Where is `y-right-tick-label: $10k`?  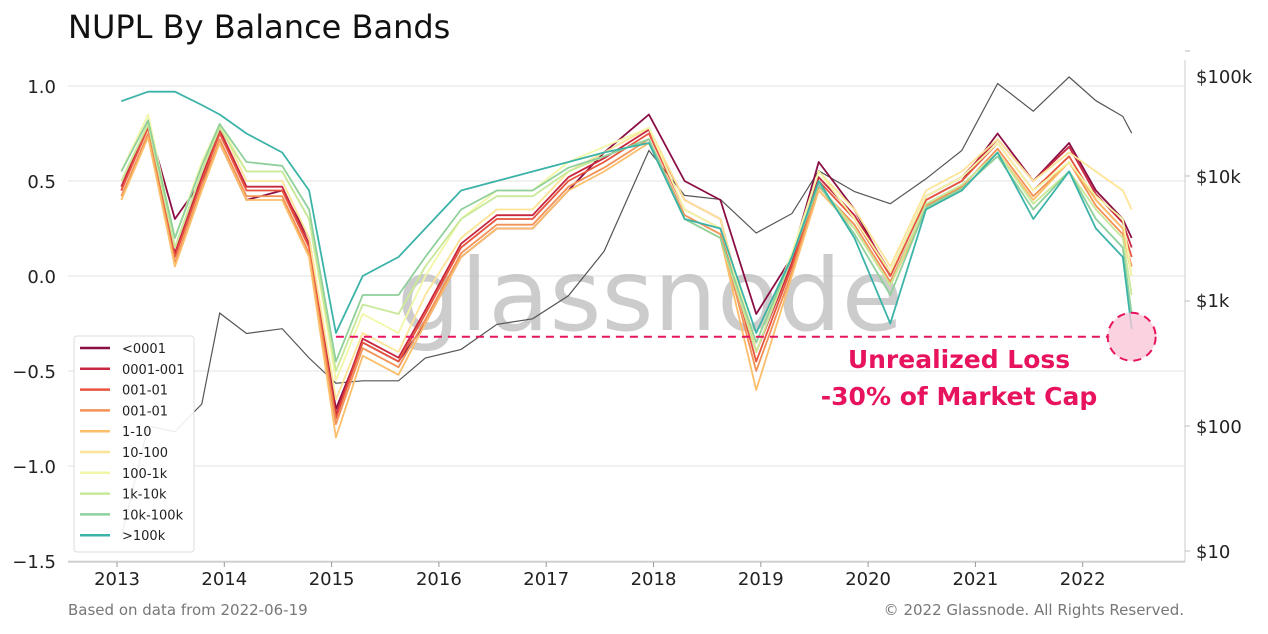 y-right-tick-label: $10k is located at coordinates (1218, 177).